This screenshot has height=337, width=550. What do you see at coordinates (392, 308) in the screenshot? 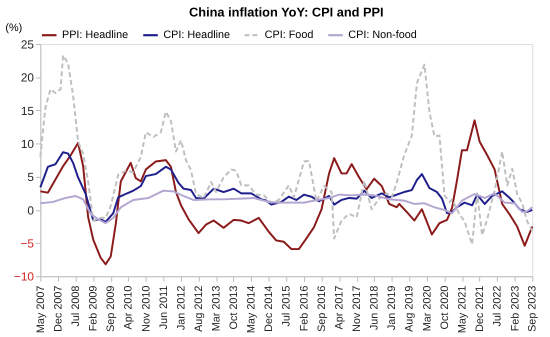
I see `x-tick-label: Jan 2019` at bounding box center [392, 308].